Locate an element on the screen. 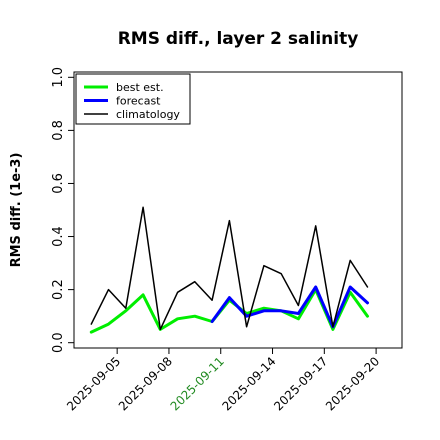  y-tick-label: 0.0 is located at coordinates (58, 342).